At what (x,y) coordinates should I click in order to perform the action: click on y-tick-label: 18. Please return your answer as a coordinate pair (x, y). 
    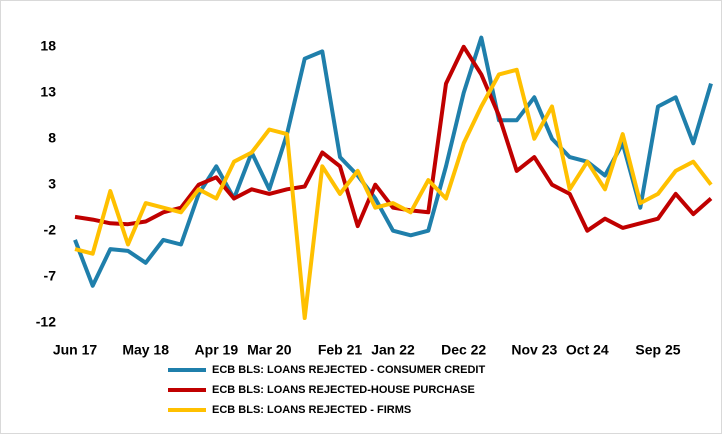
    Looking at the image, I should click on (48, 45).